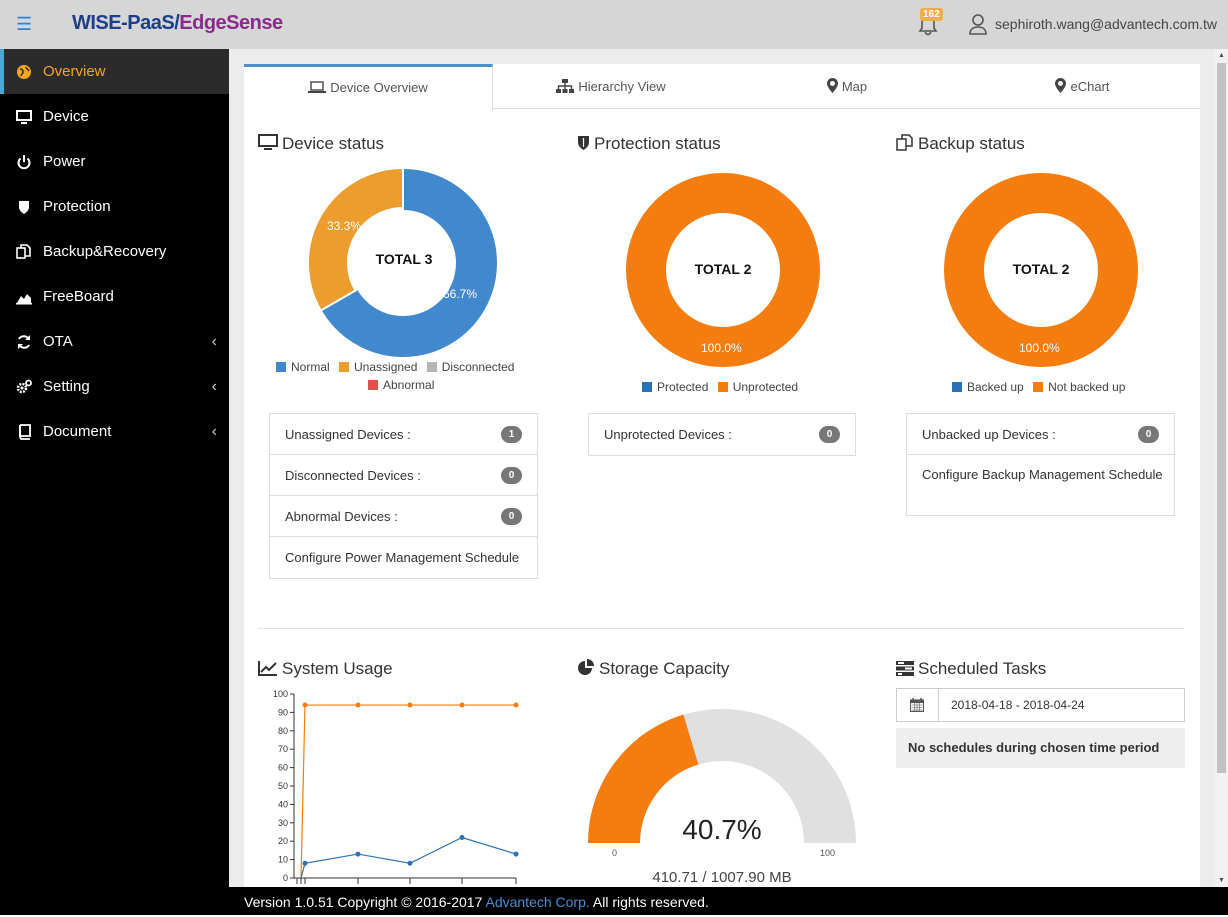 The height and width of the screenshot is (917, 1228). I want to click on device-status-donut, so click(402, 262).